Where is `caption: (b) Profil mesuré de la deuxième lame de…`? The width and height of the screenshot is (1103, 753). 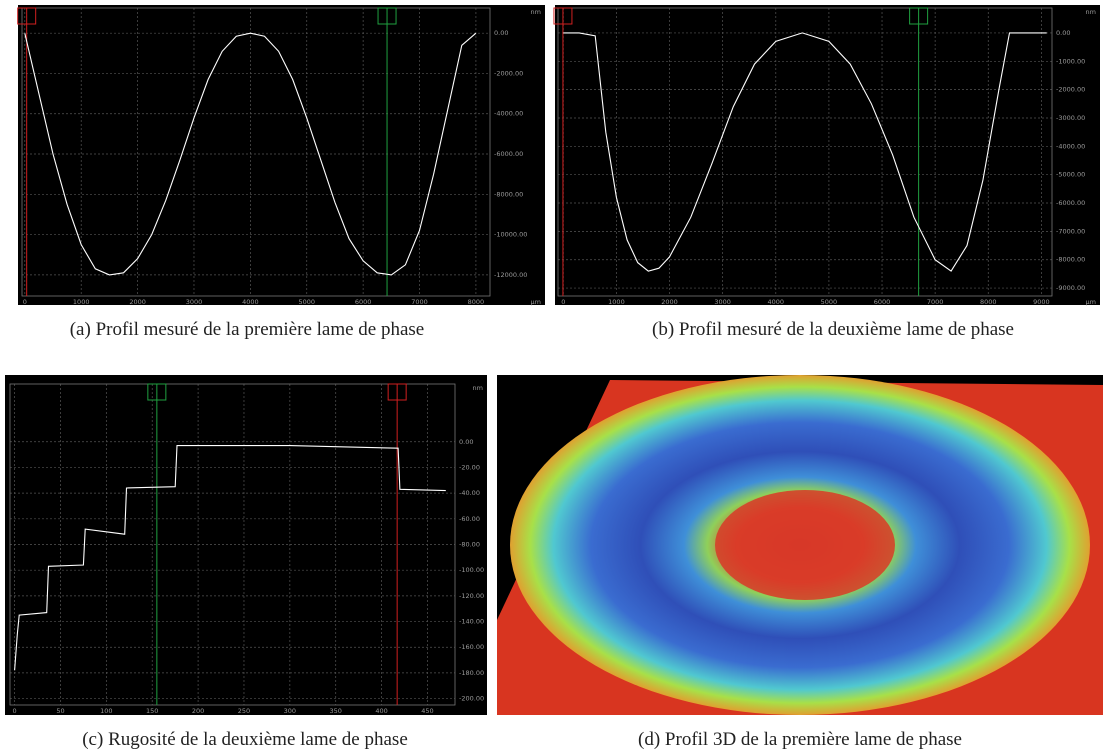 caption: (b) Profil mesuré de la deuxième lame de… is located at coordinates (833, 329).